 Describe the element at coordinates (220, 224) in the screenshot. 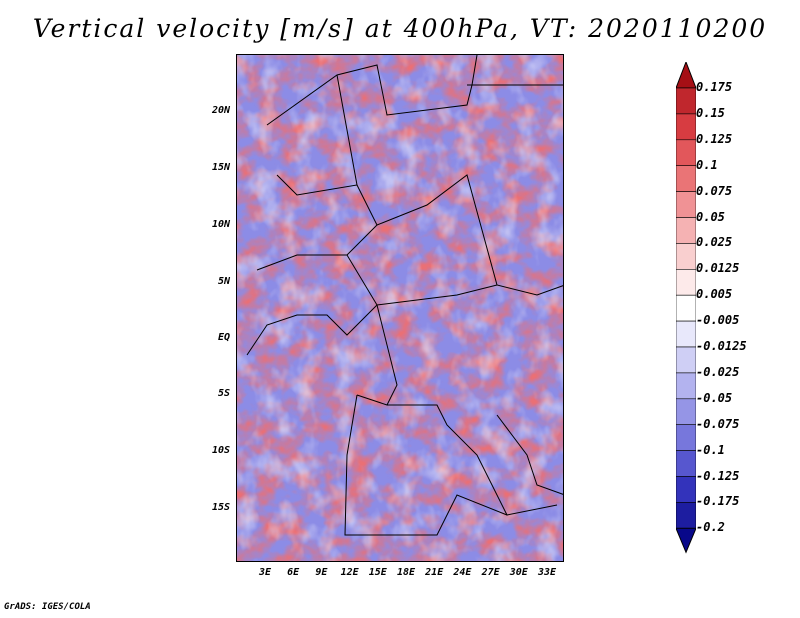

I see `lat-tick-label: 10N` at that location.